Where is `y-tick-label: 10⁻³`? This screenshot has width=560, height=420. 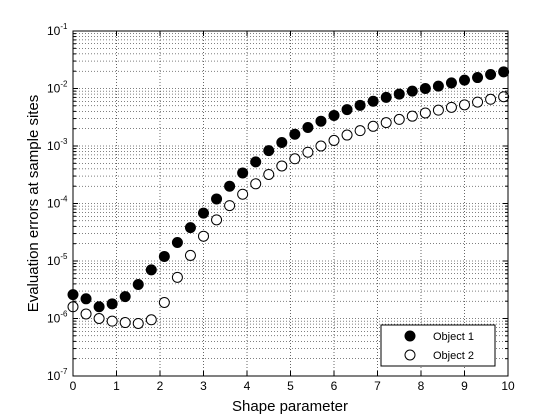
y-tick-label: 10⁻³ is located at coordinates (57, 145).